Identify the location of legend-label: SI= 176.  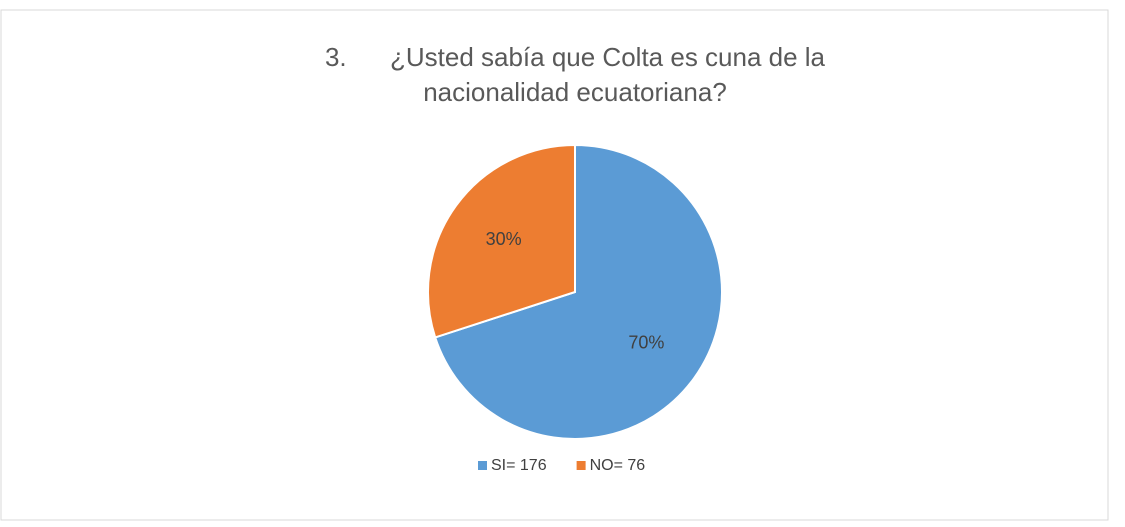
(519, 465).